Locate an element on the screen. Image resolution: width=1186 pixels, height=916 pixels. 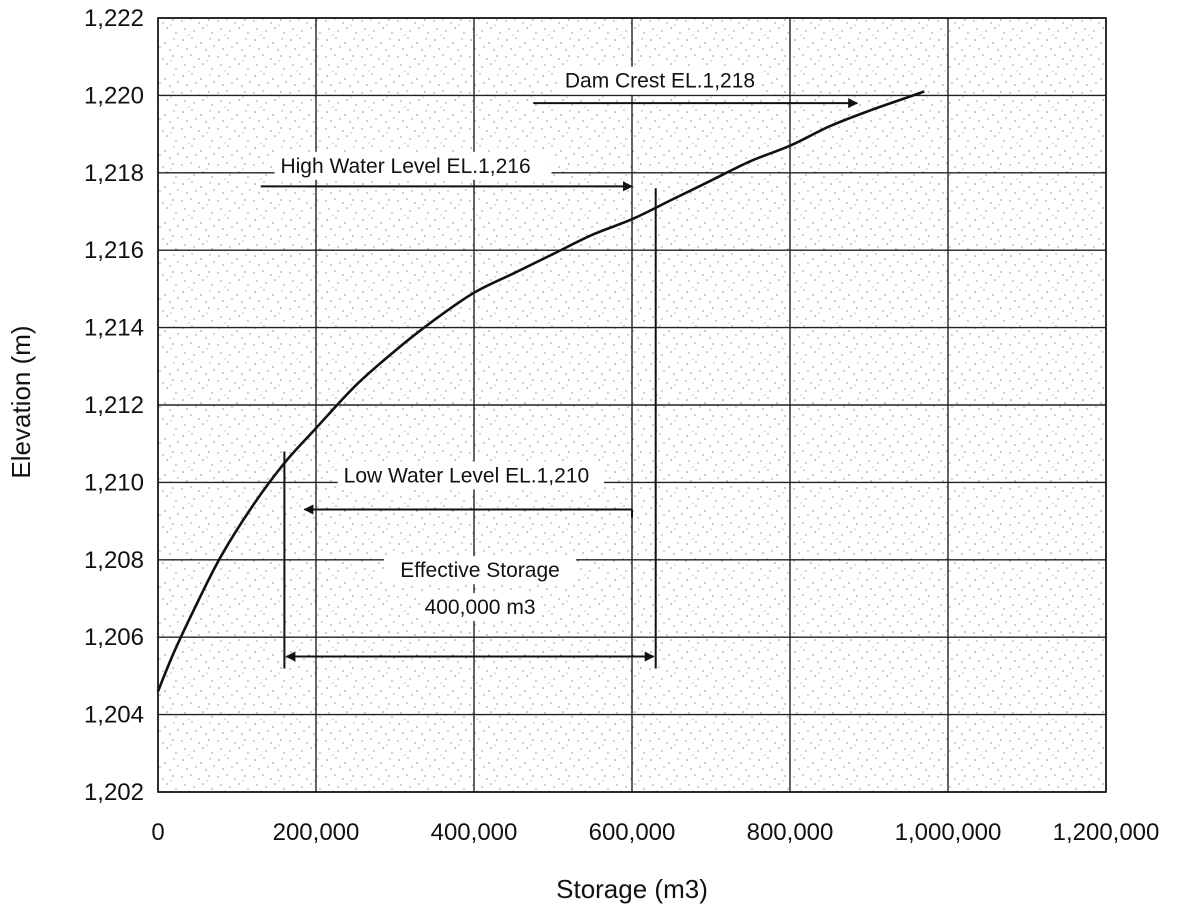
y-tick-label-1: 1,204 is located at coordinates (114, 715).